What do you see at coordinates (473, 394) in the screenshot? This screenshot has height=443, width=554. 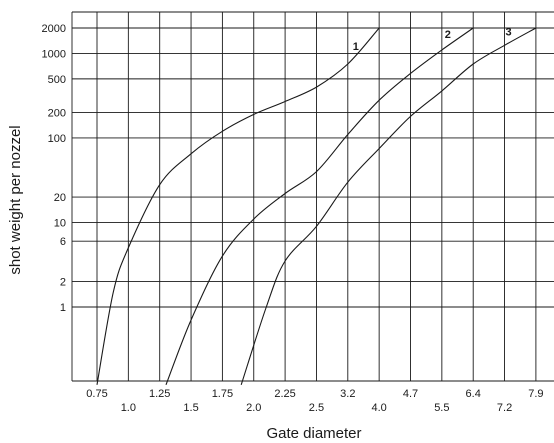 I see `x-tick-label: 6.4` at bounding box center [473, 394].